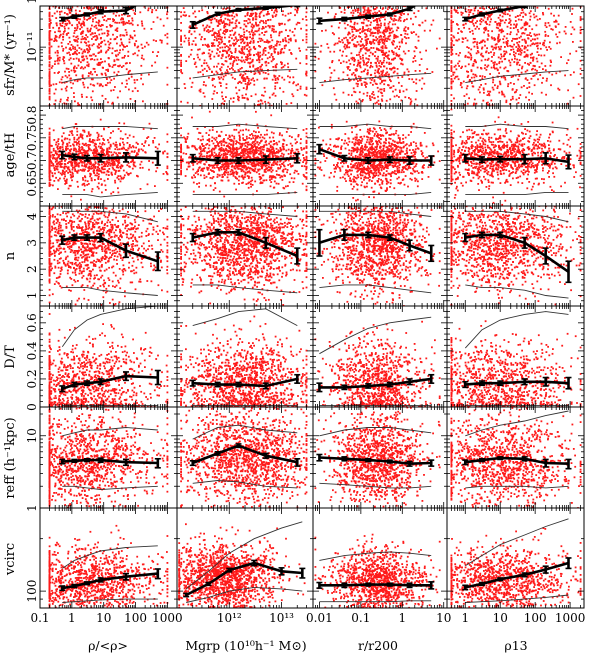  Describe the element at coordinates (108, 59) in the screenshot. I see `scatter-points` at that location.